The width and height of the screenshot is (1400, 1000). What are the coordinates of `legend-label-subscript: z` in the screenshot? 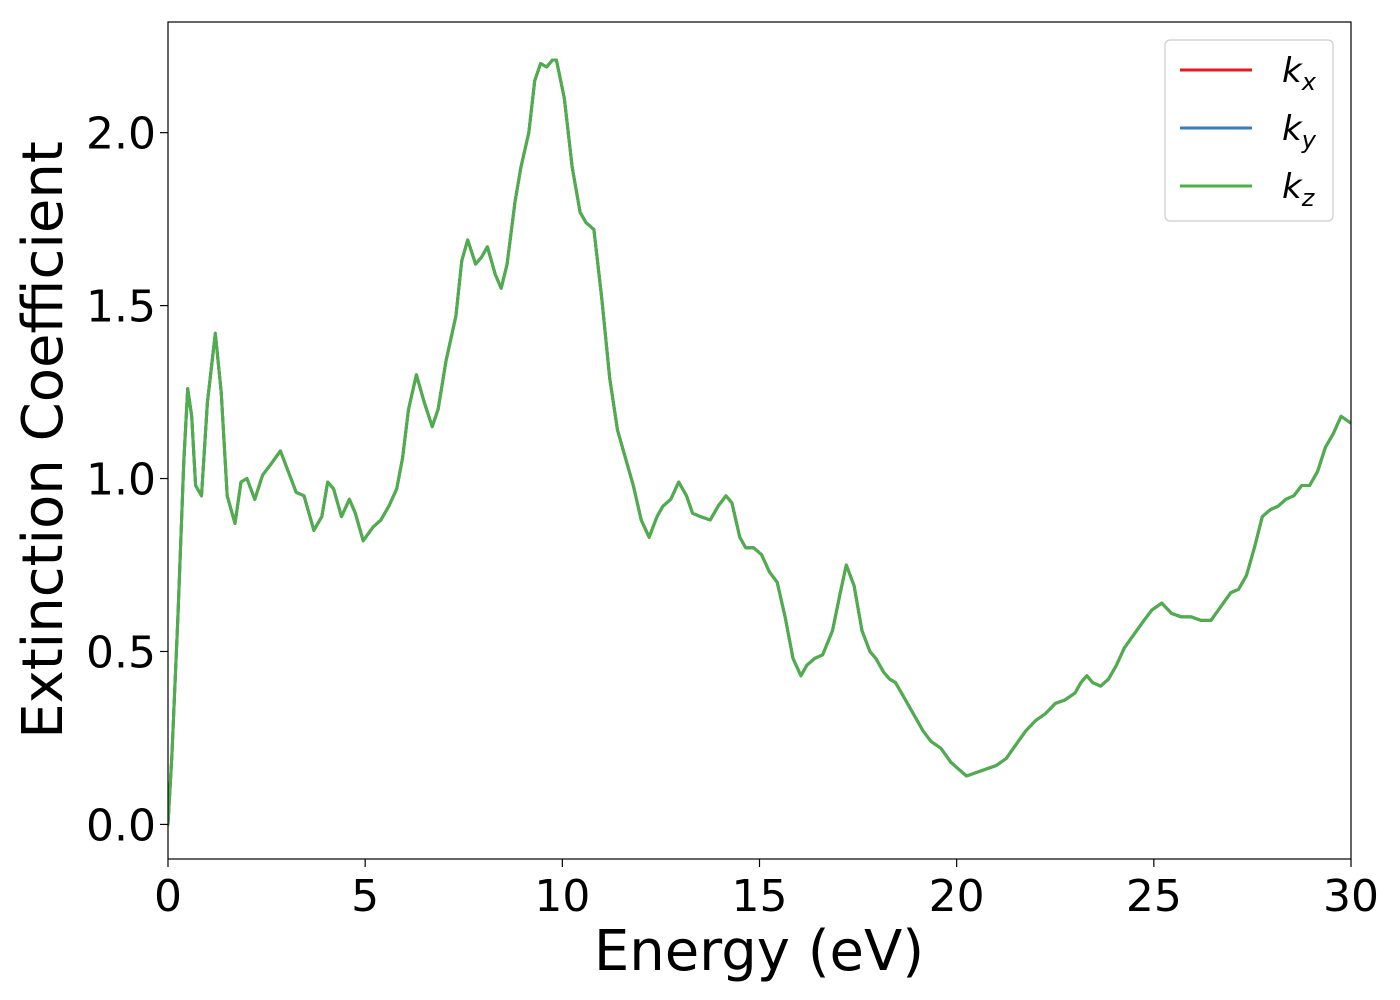 It's located at (1308, 198).